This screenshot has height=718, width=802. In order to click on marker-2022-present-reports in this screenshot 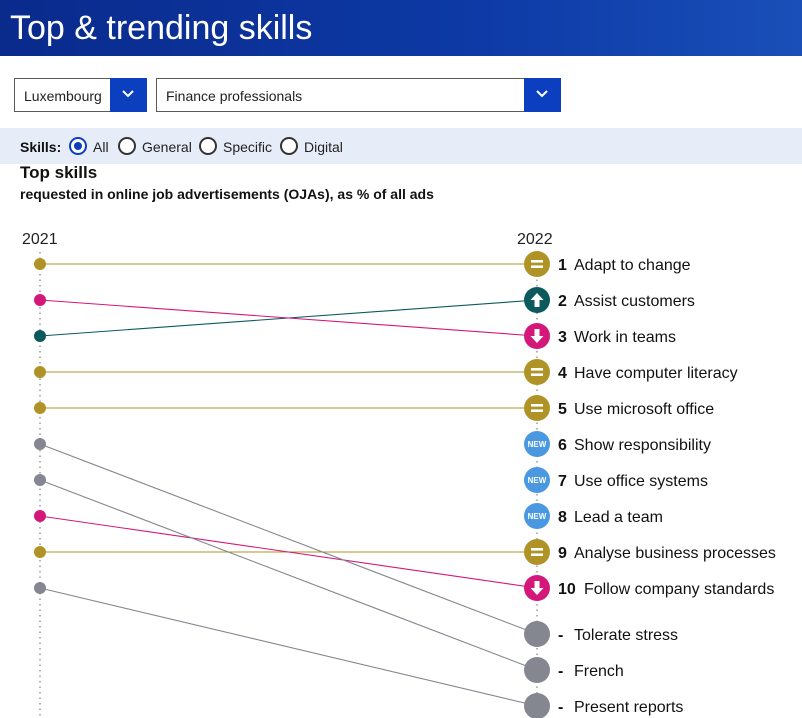, I will do `click(537, 705)`.